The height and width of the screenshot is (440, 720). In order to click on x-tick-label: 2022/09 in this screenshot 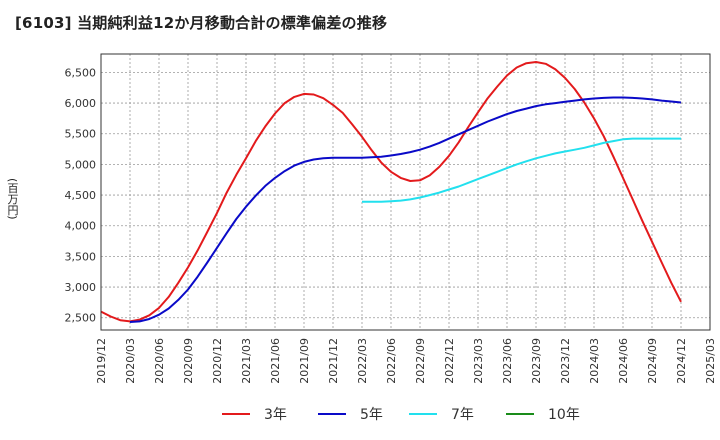, I will do `click(420, 361)`.